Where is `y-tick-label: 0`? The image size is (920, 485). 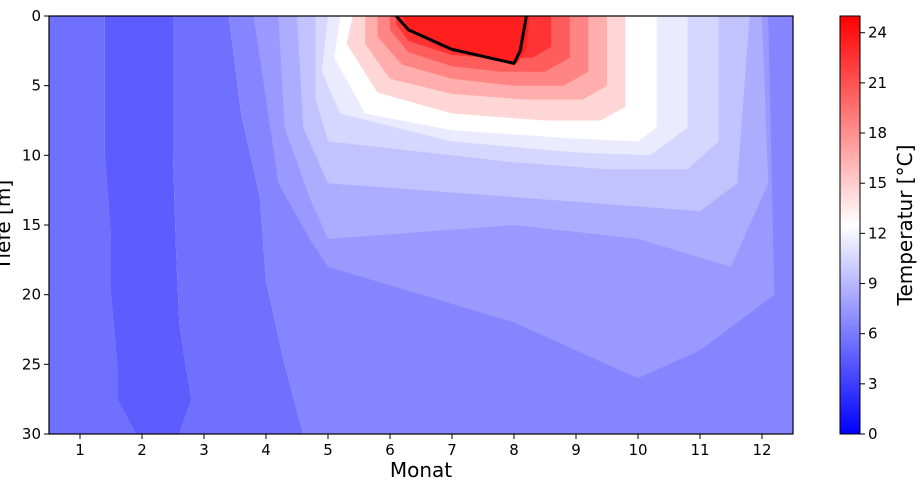
y-tick-label: 0 is located at coordinates (36, 16).